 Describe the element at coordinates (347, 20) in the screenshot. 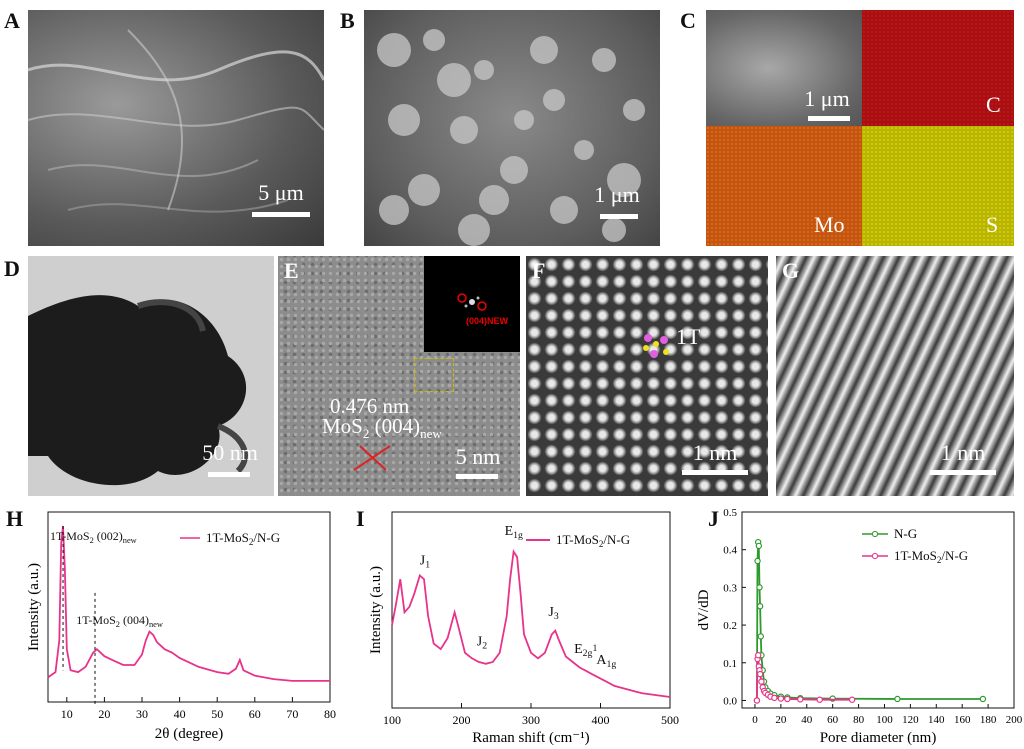

I see `panel-label-b: B` at that location.